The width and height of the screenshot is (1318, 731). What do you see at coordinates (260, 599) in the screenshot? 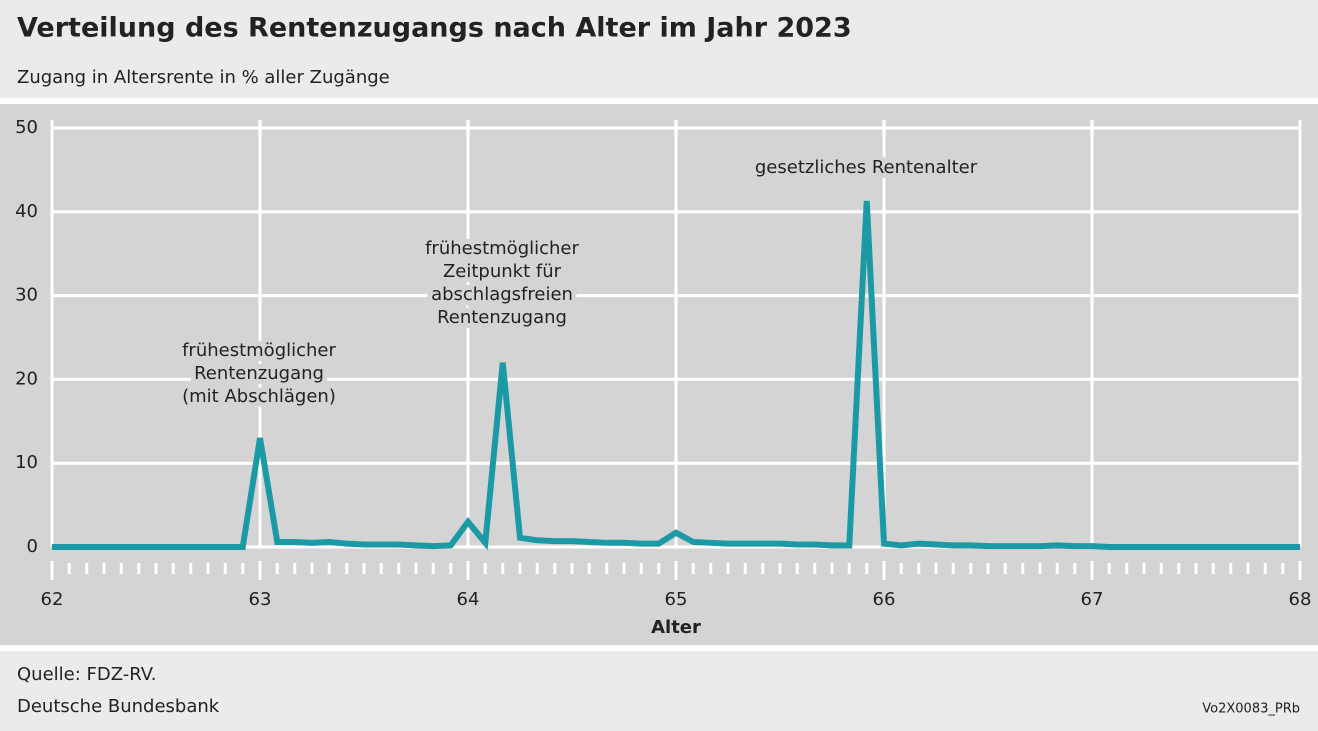
I see `x-tick-label: 63` at bounding box center [260, 599].